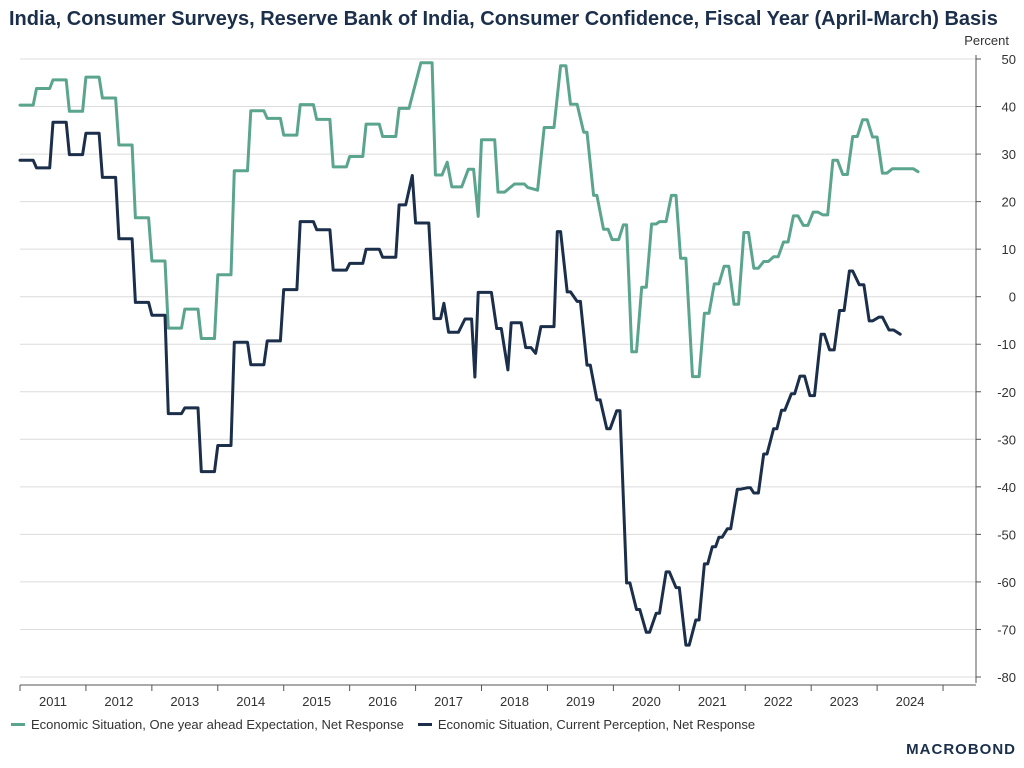 The height and width of the screenshot is (768, 1024). I want to click on y-tick-label: -70, so click(1006, 629).